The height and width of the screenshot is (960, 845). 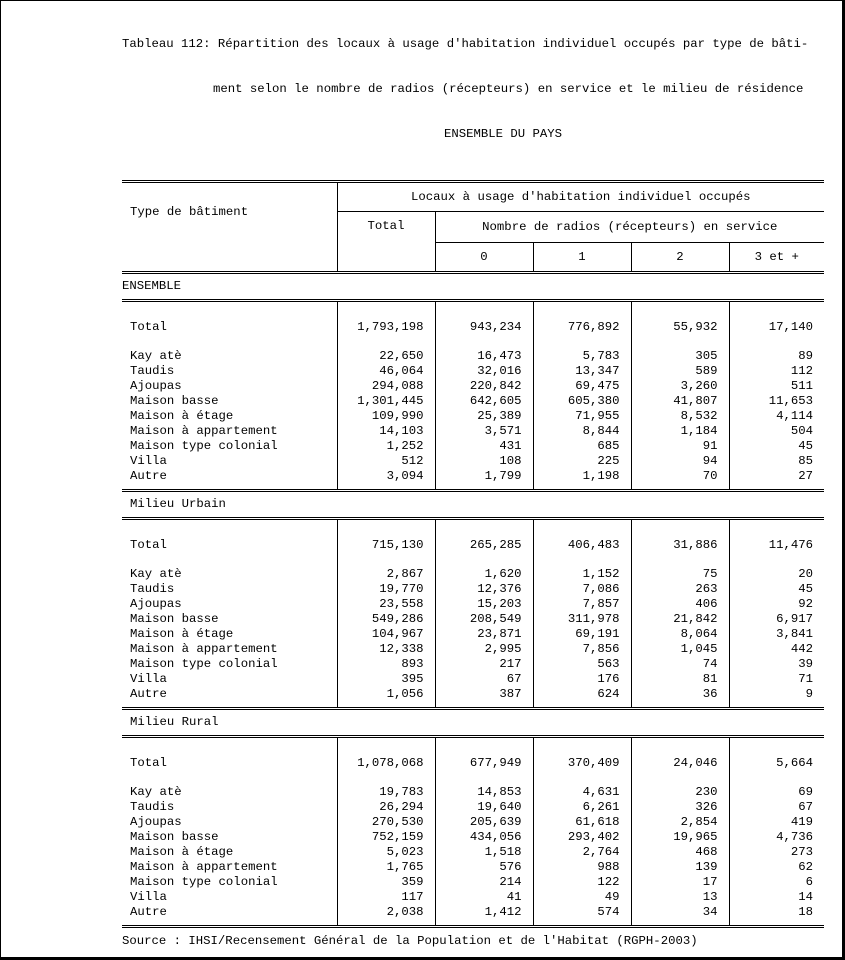 I want to click on value-cell: 112, so click(x=776, y=371).